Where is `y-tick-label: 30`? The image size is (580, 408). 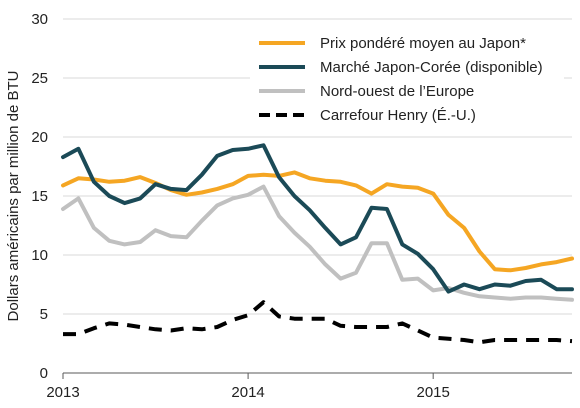 y-tick-label: 30 is located at coordinates (39, 19).